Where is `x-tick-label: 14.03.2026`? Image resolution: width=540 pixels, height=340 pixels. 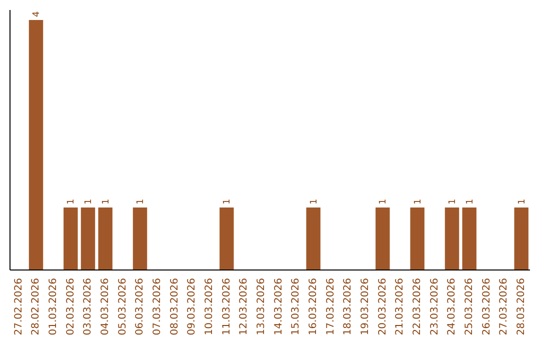
x-tick-label: 14.03.2026 is located at coordinates (278, 307).